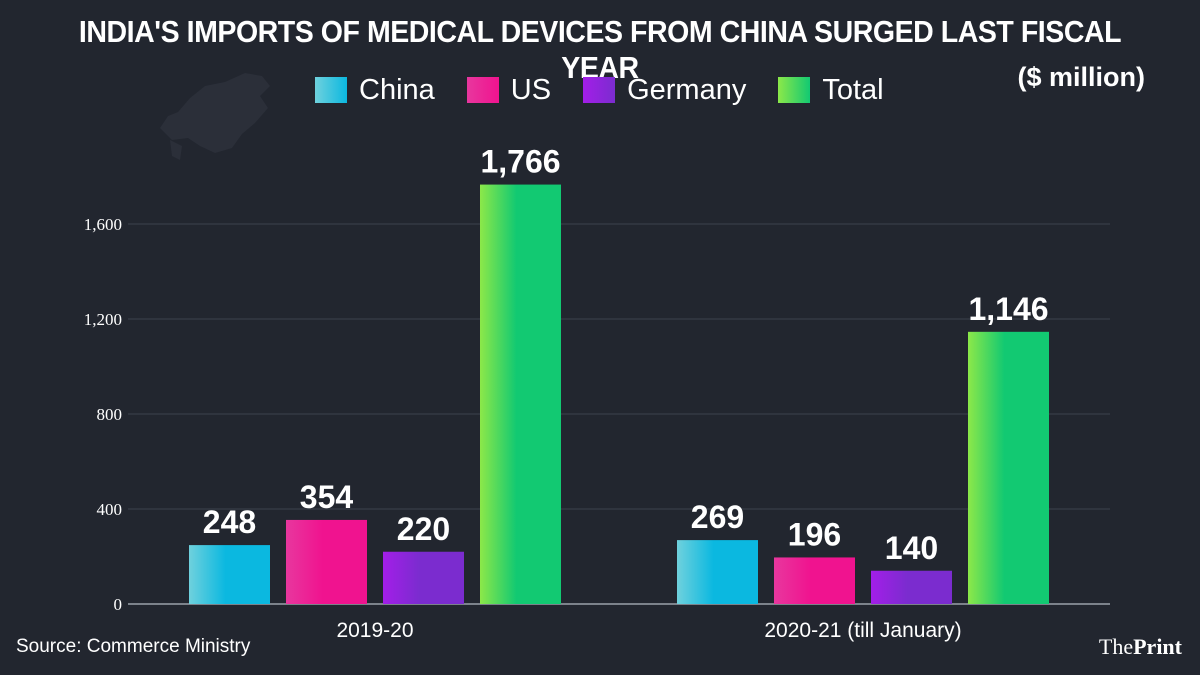  What do you see at coordinates (103, 319) in the screenshot?
I see `y-tick-label: 1,200` at bounding box center [103, 319].